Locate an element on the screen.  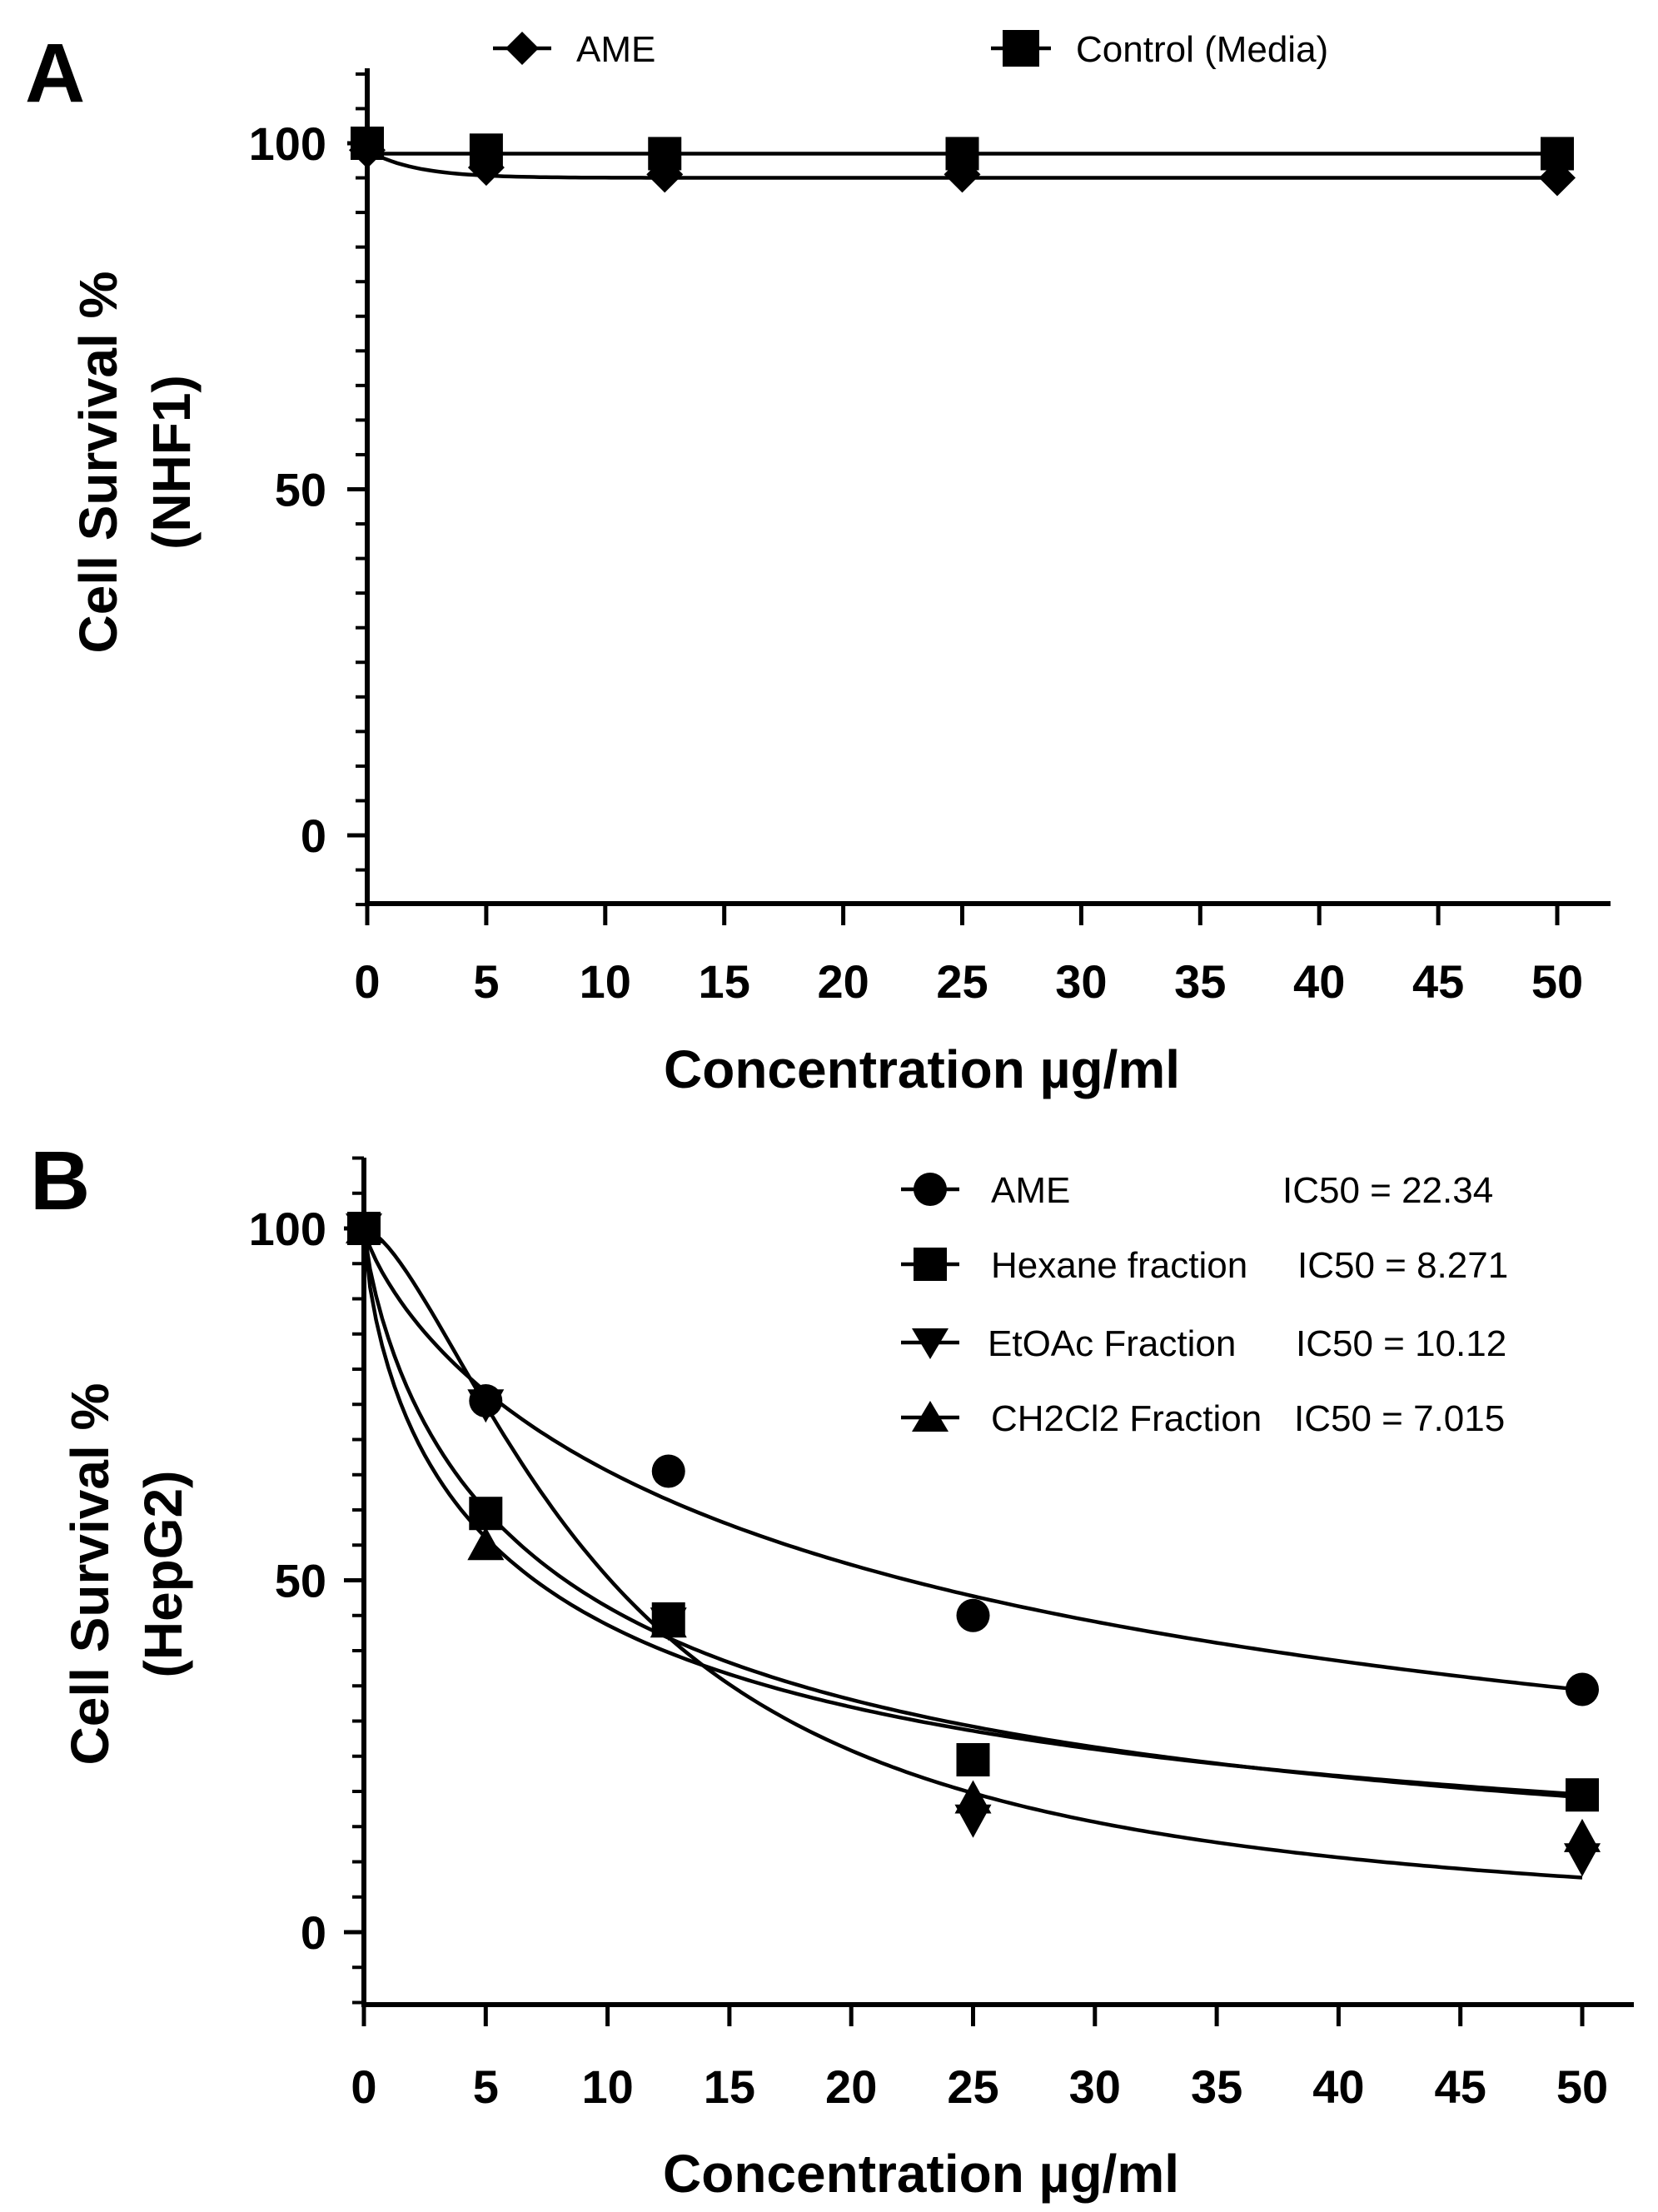
legend-triangle-up-marker is located at coordinates (930, 1416).